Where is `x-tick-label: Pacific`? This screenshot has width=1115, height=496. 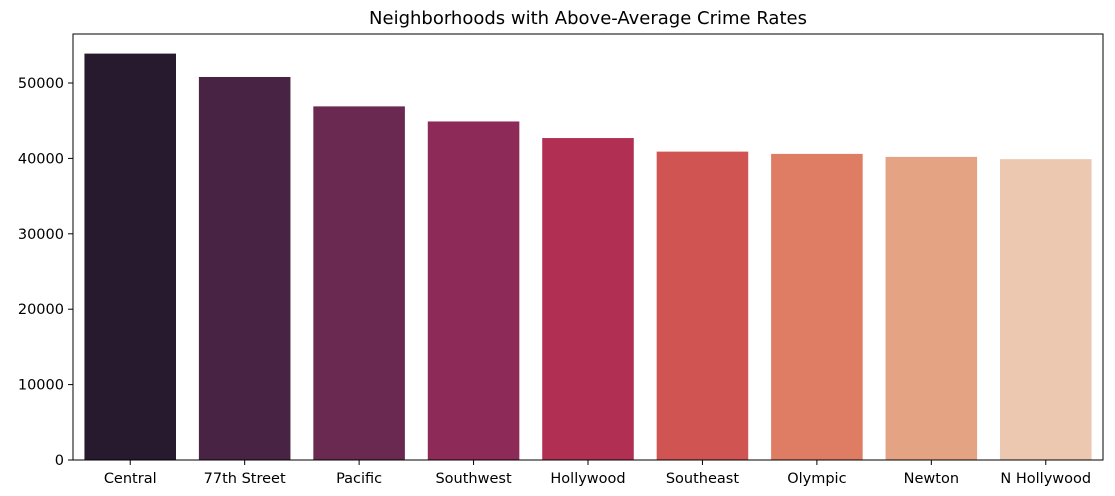 x-tick-label: Pacific is located at coordinates (359, 479).